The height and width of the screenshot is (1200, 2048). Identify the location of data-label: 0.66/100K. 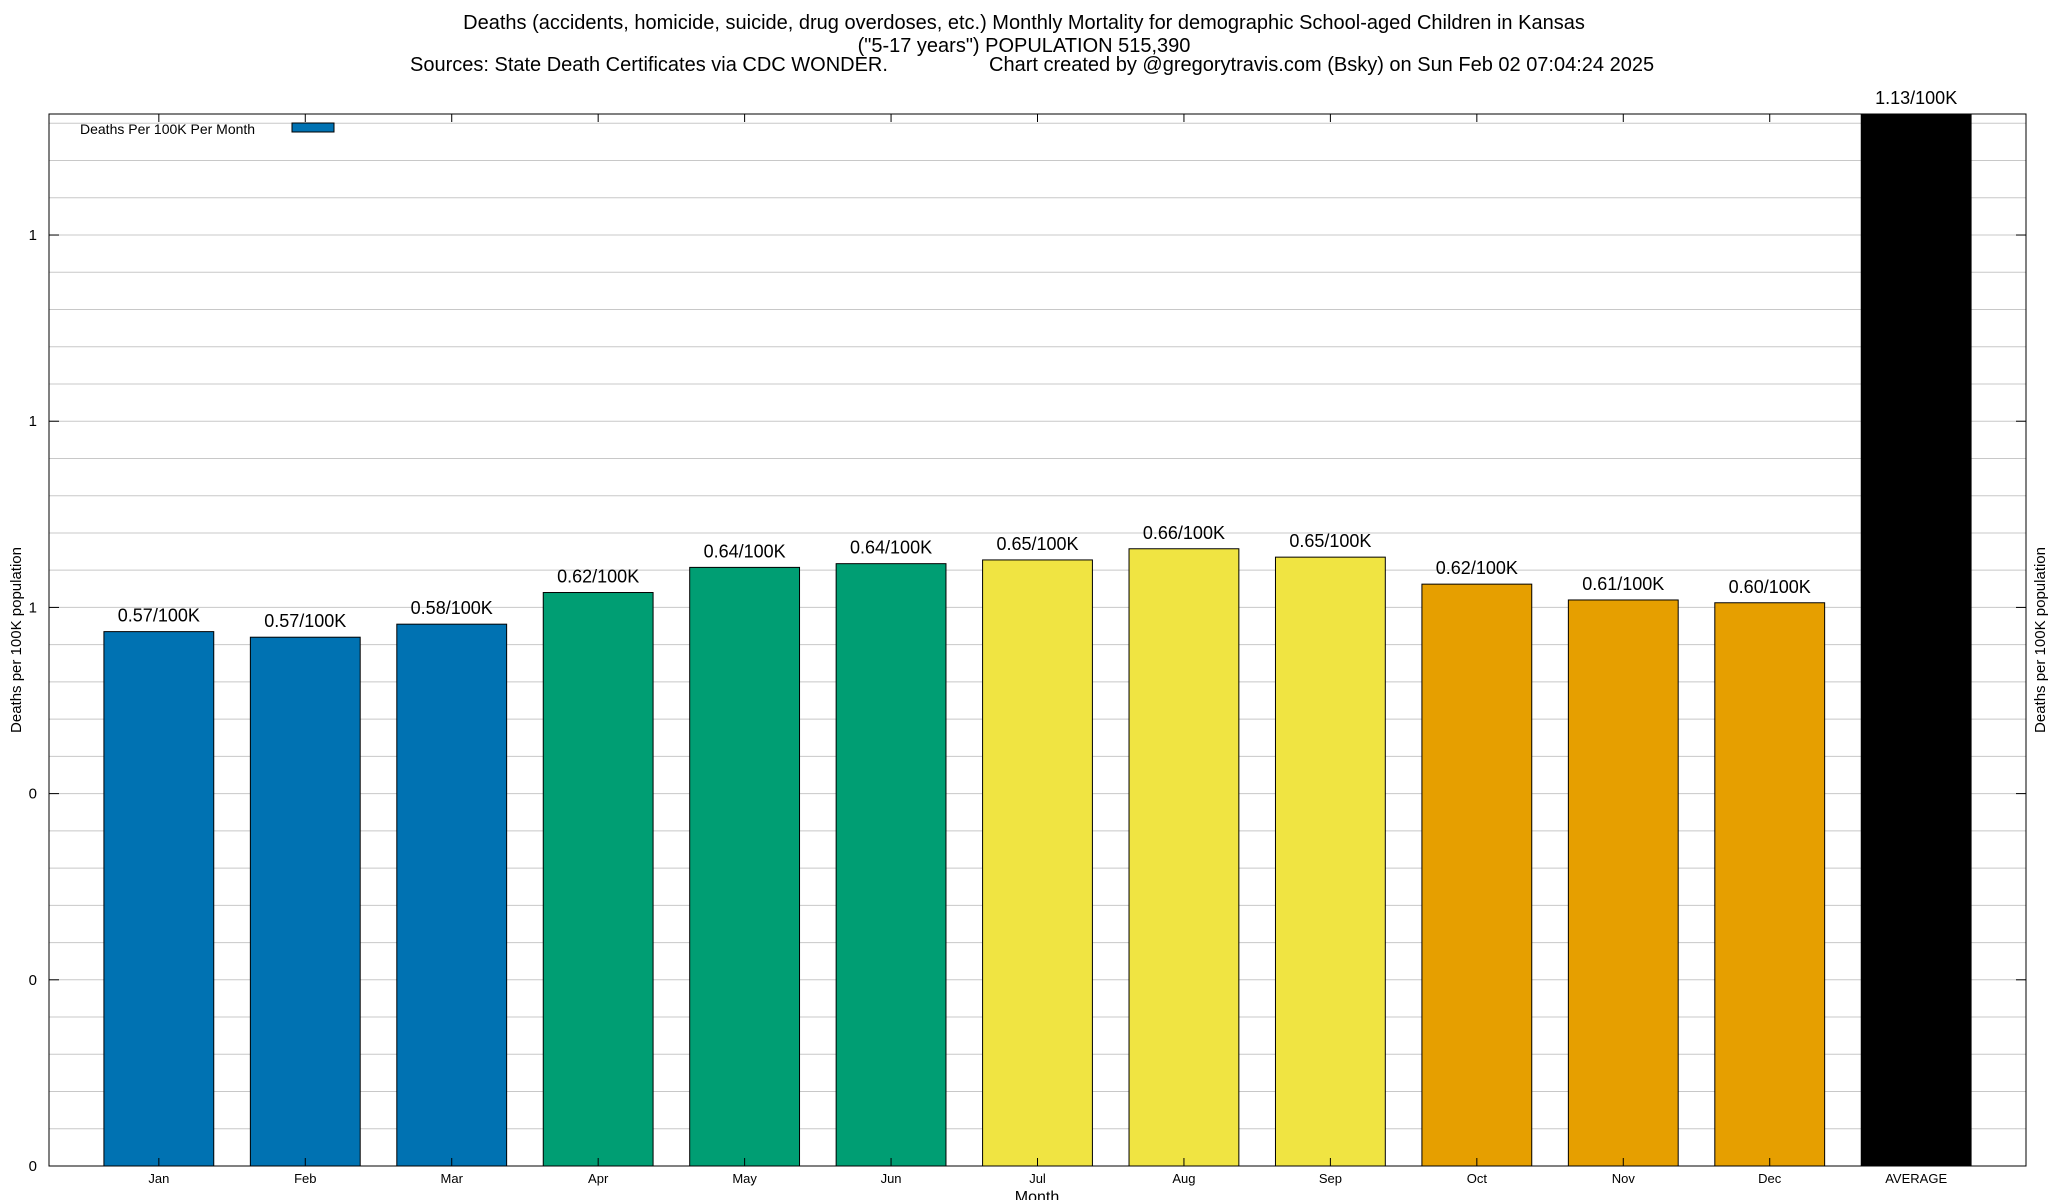
(1184, 533).